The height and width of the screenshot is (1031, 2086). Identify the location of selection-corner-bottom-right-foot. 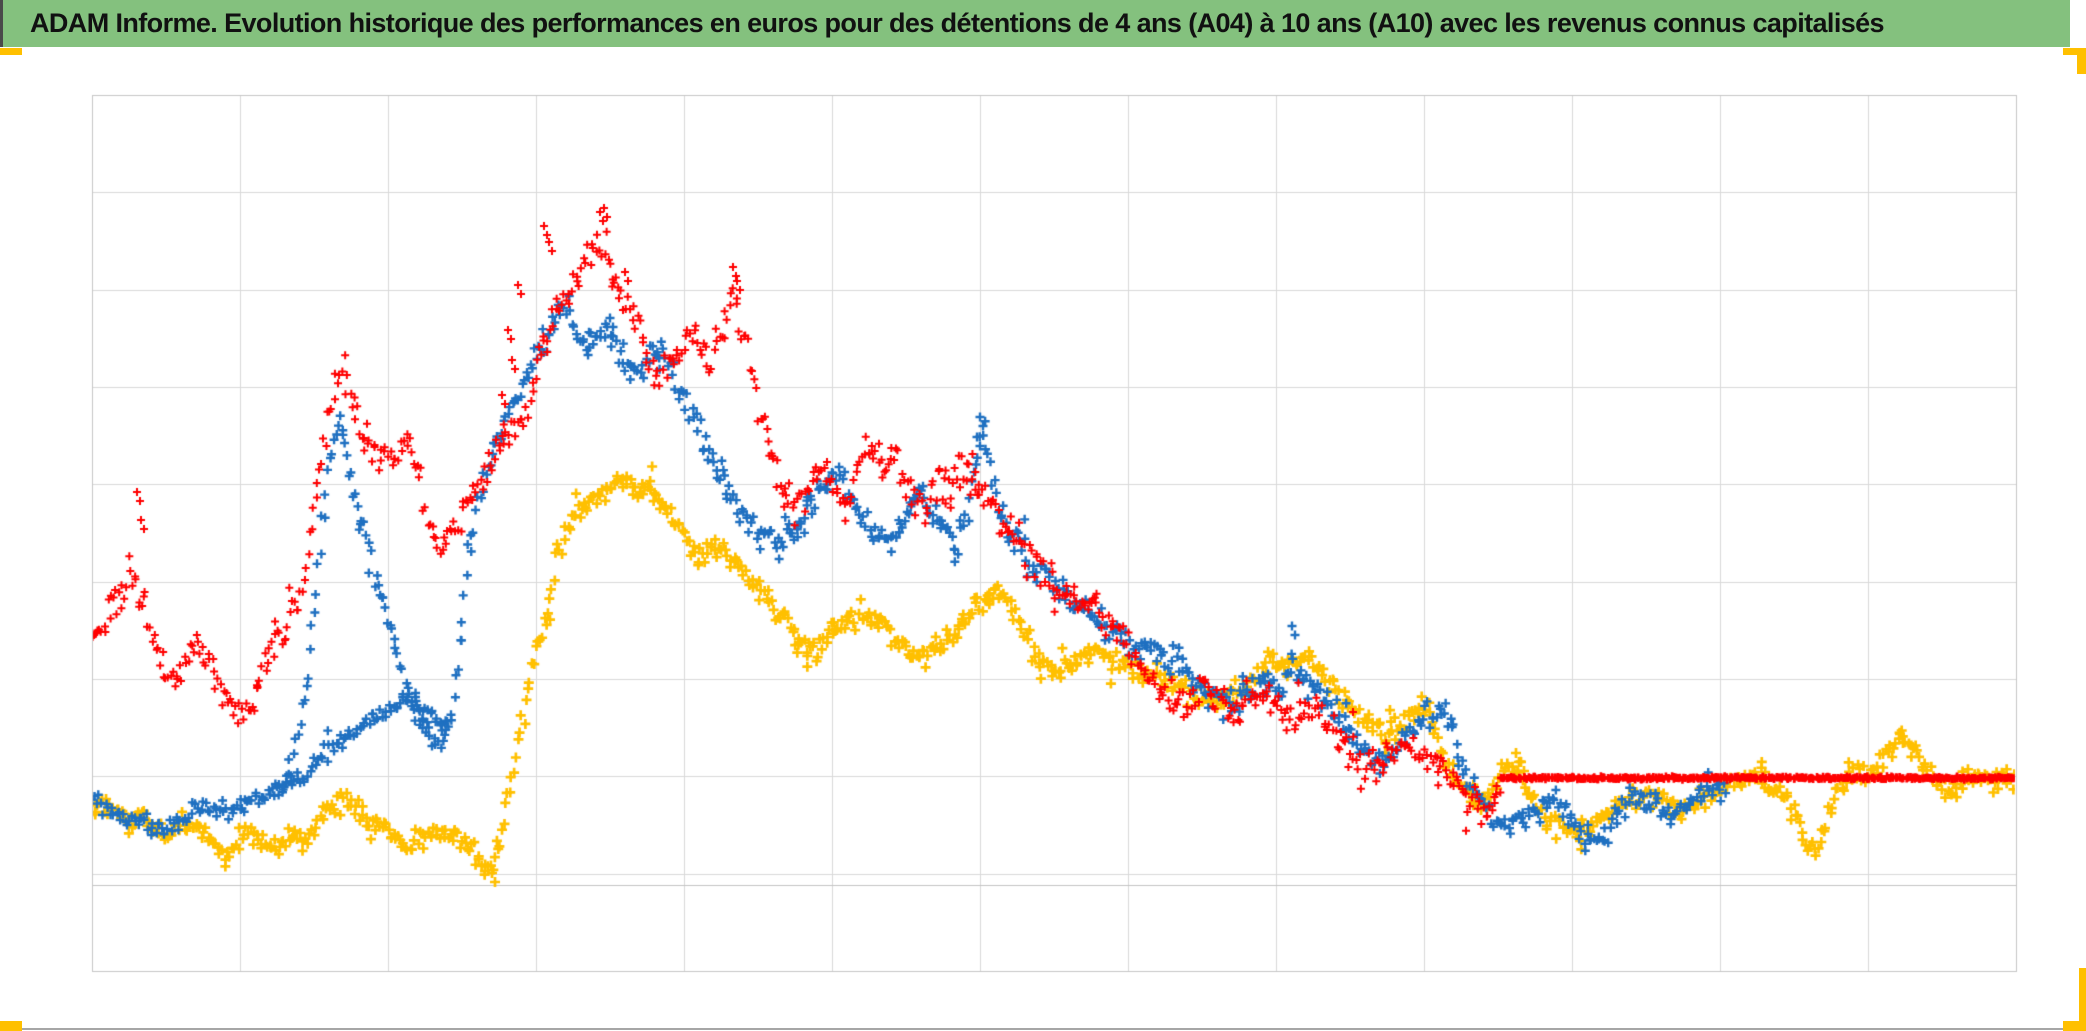
(2074, 1026).